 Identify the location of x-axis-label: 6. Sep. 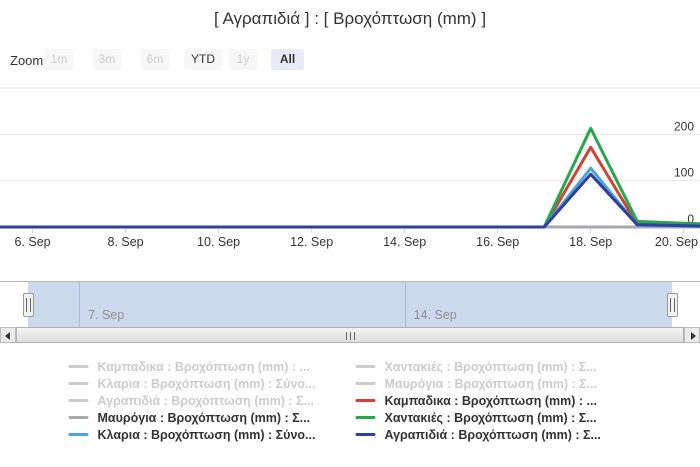
(32, 242).